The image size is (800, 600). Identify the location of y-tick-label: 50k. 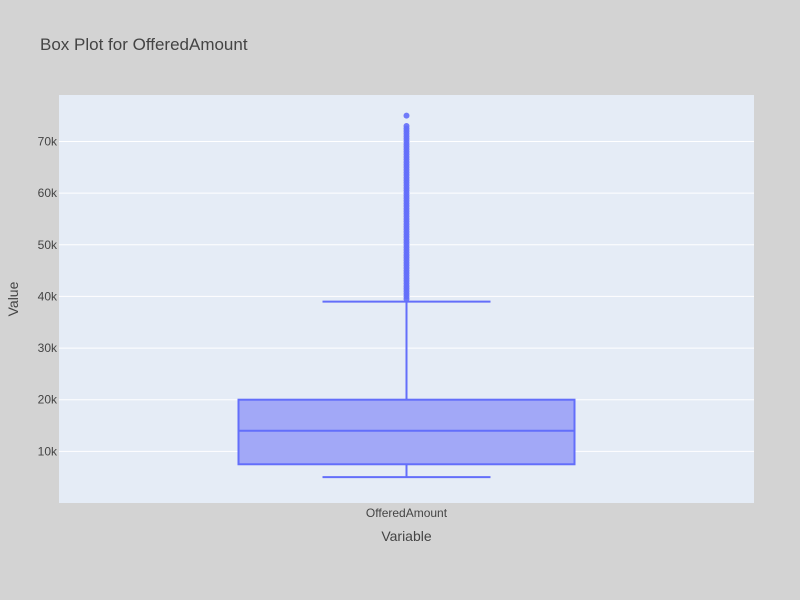
(48, 245).